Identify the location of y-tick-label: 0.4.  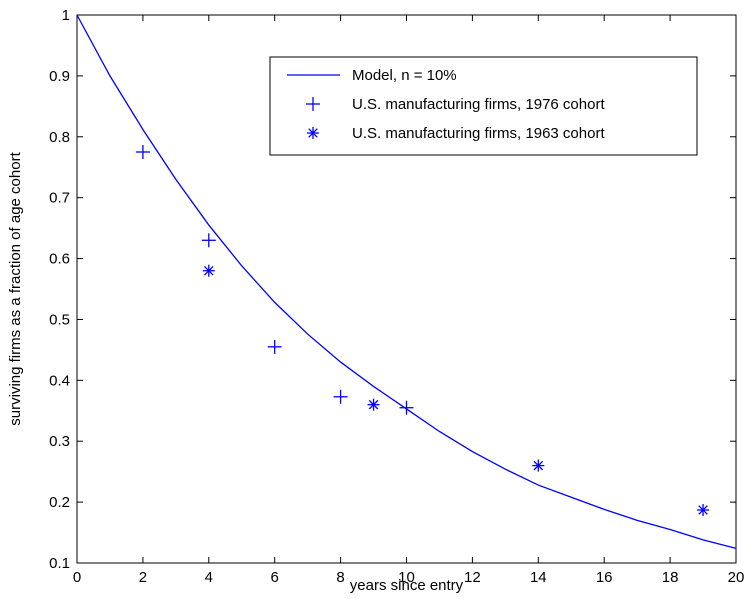
(59, 380).